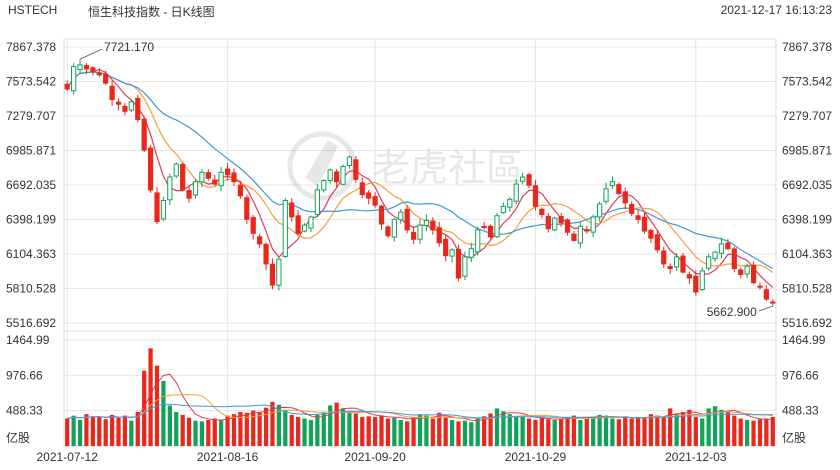 The image size is (840, 470). Describe the element at coordinates (321, 163) in the screenshot. I see `tiger-logo-stroke` at that location.